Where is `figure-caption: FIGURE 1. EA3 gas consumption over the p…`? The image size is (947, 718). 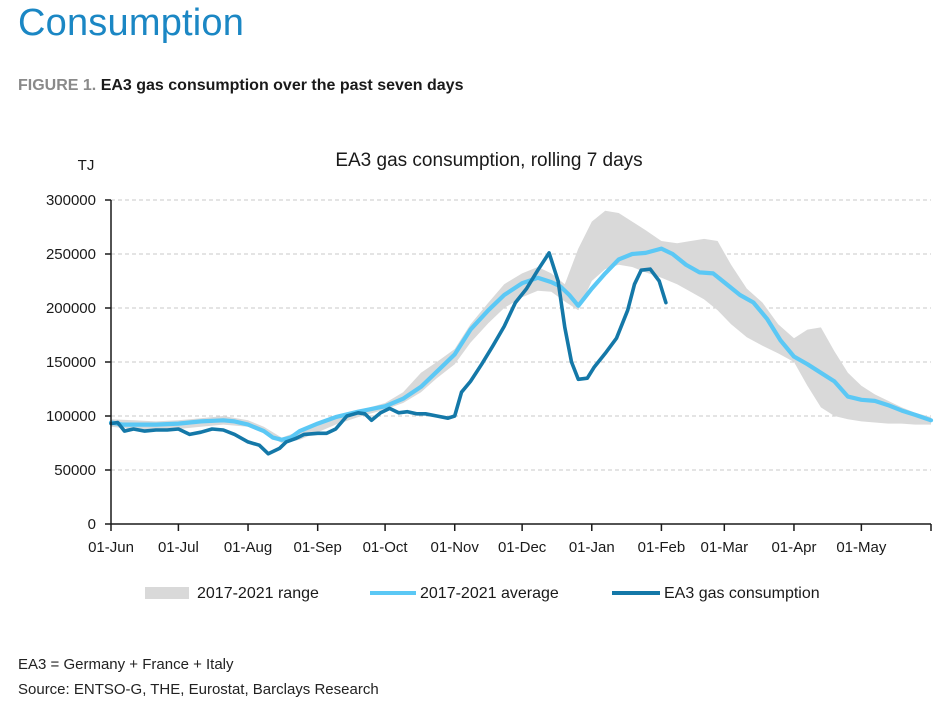 figure-caption: FIGURE 1. EA3 gas consumption over the p… is located at coordinates (240, 86).